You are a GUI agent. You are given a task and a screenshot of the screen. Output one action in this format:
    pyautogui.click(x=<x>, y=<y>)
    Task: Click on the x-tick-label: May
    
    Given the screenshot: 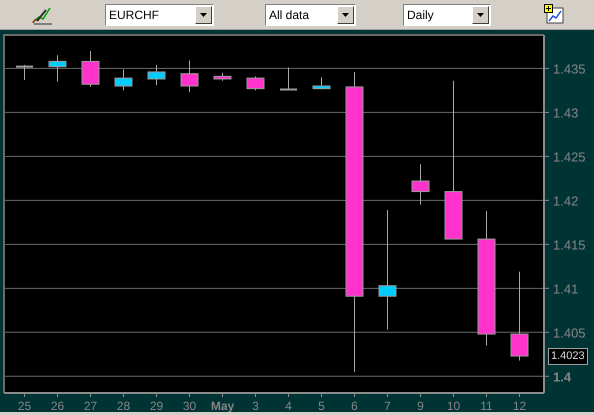 What is the action you would take?
    pyautogui.click(x=222, y=406)
    